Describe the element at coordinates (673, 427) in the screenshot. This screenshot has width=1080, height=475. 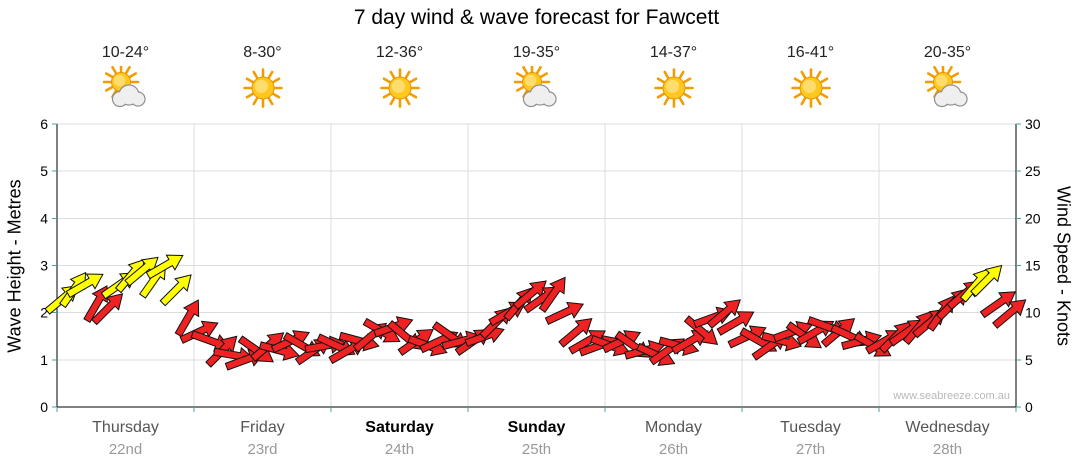
I see `day-name-label: Monday` at that location.